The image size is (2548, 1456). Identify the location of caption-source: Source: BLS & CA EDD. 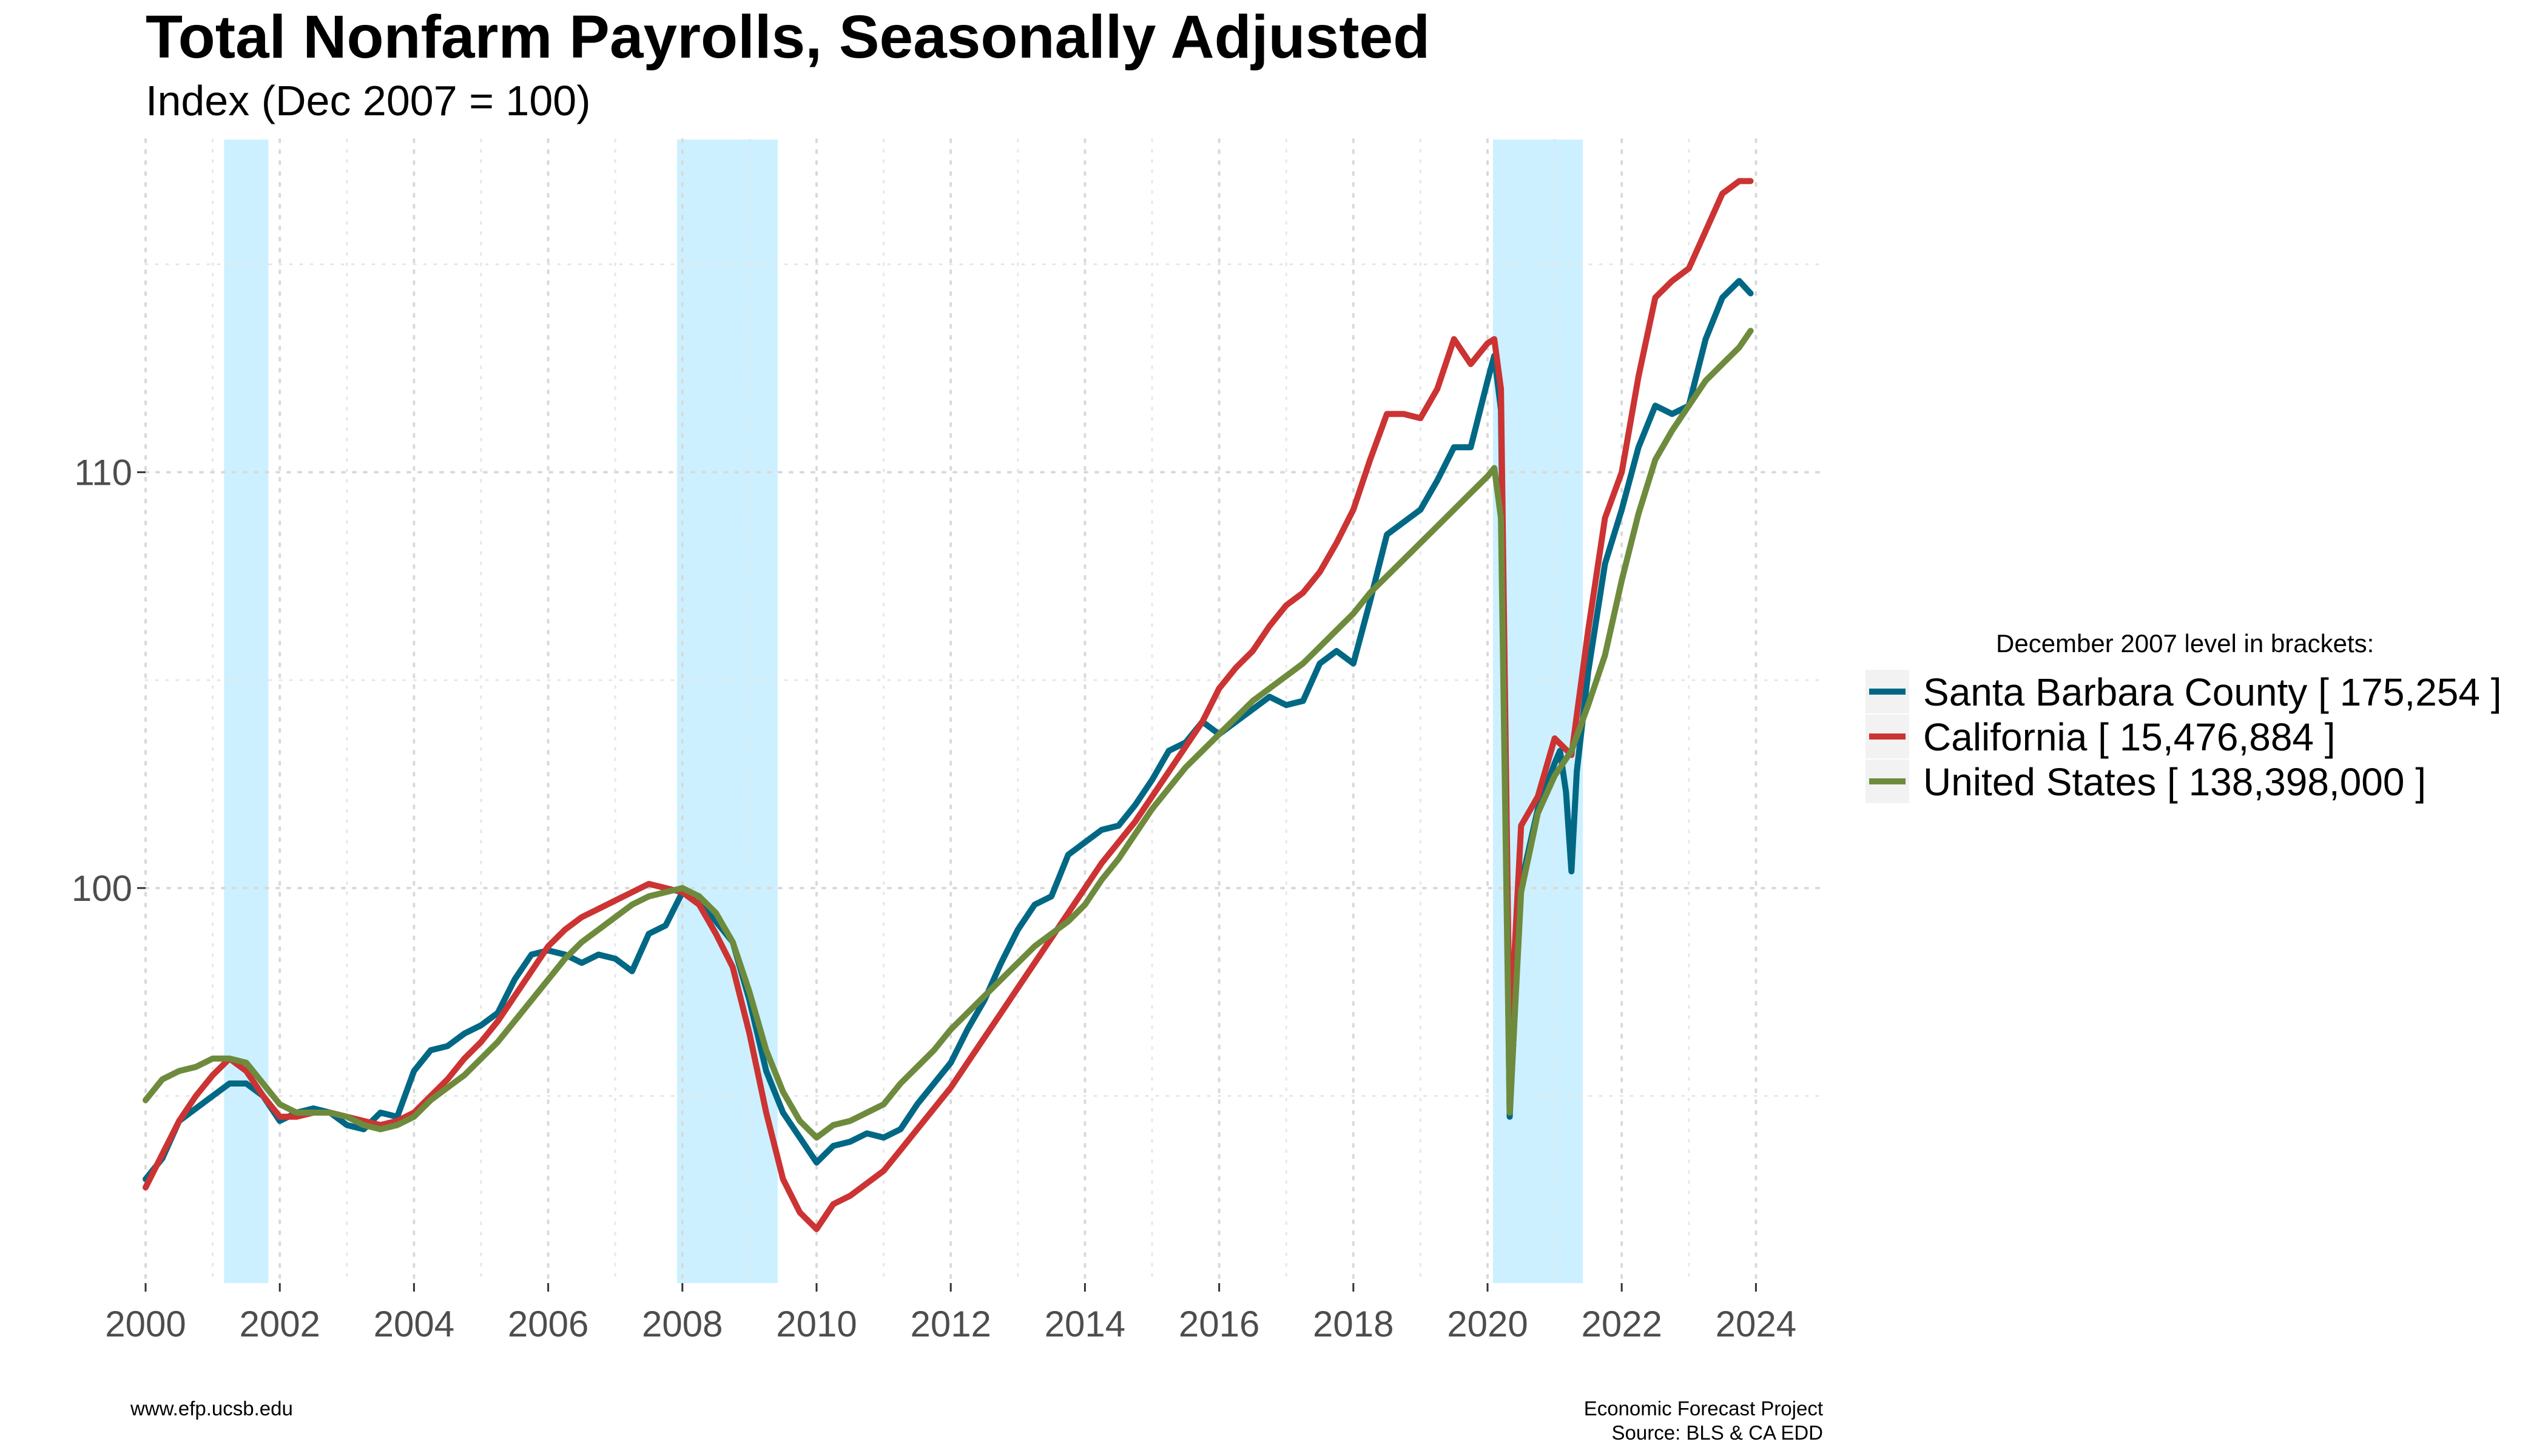
(1717, 1432).